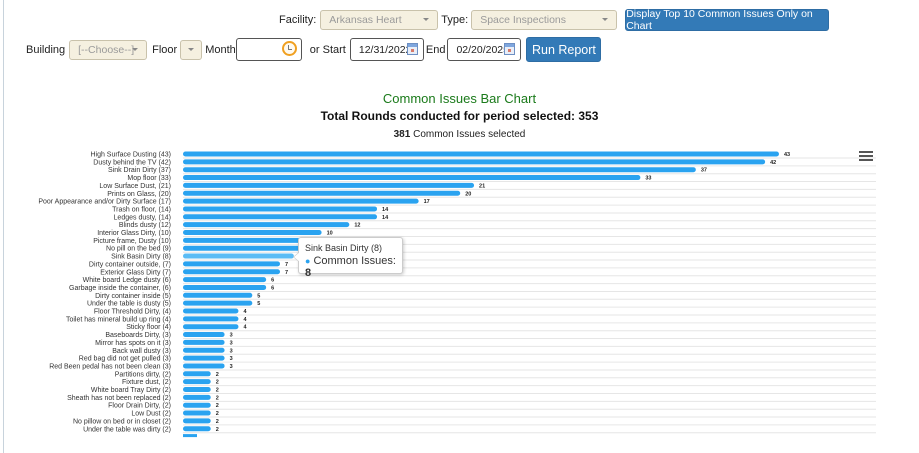 This screenshot has width=919, height=453. I want to click on type-select-value: Space Inspections, so click(523, 20).